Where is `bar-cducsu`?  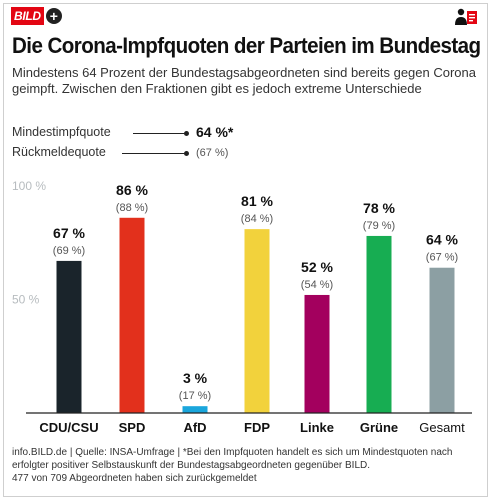
bar-cducsu is located at coordinates (69, 336).